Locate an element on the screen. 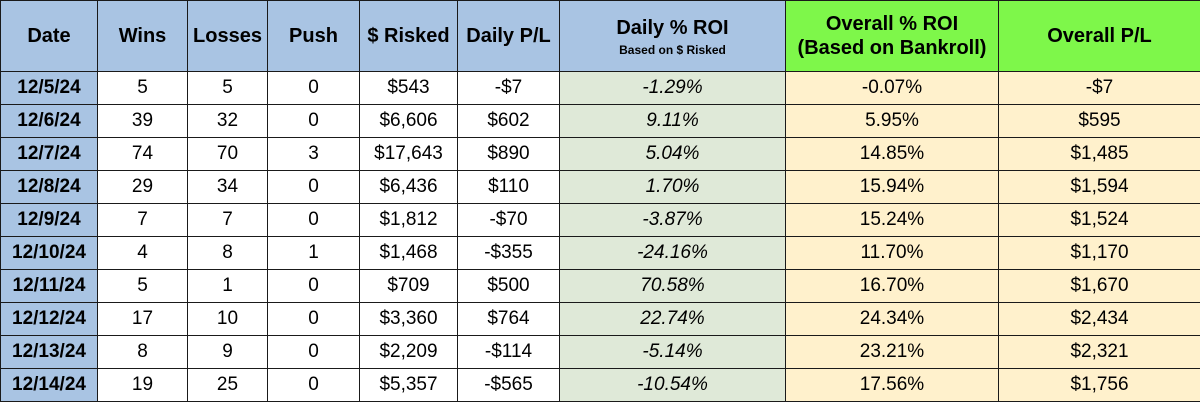  cell-overall-roi: 24.34% is located at coordinates (892, 319).